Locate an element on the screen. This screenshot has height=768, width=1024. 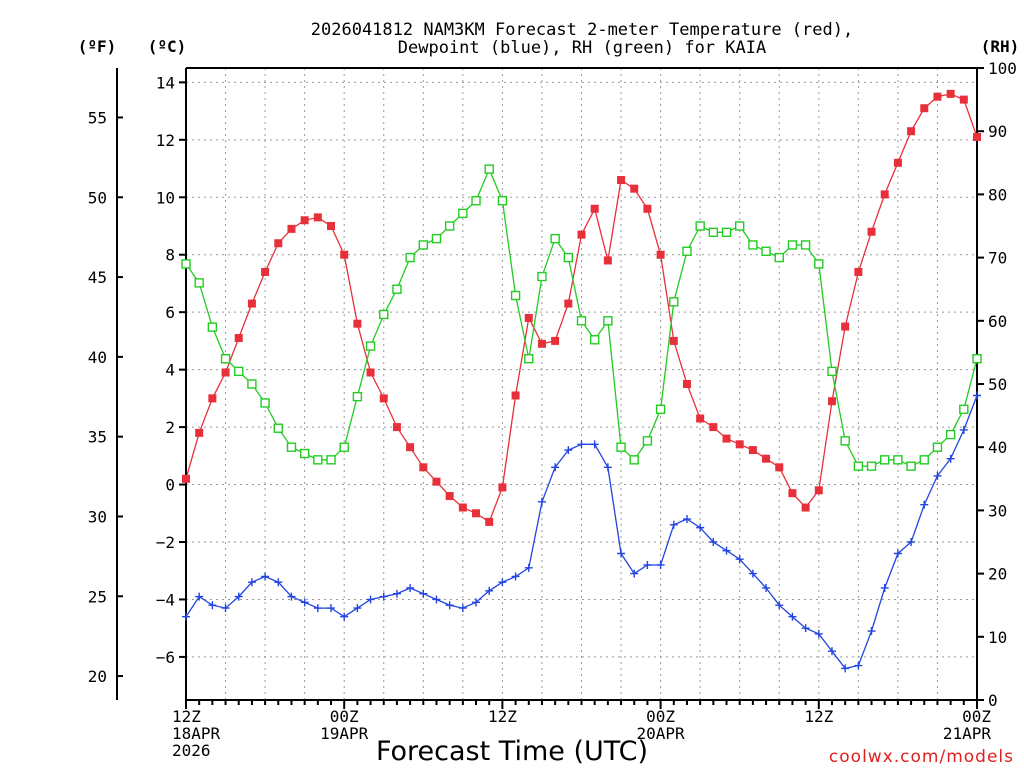
rh-tick-label: 100 is located at coordinates (1002, 68).